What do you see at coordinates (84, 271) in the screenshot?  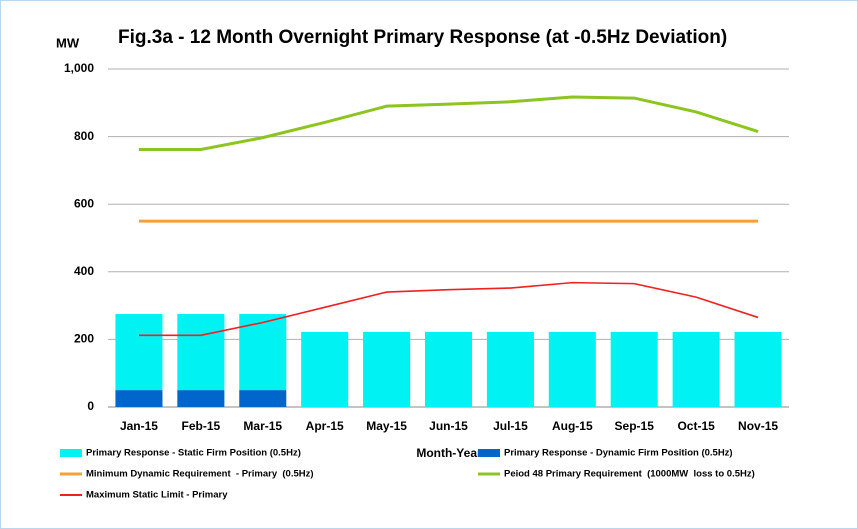 I see `y-tick-label: 400` at bounding box center [84, 271].